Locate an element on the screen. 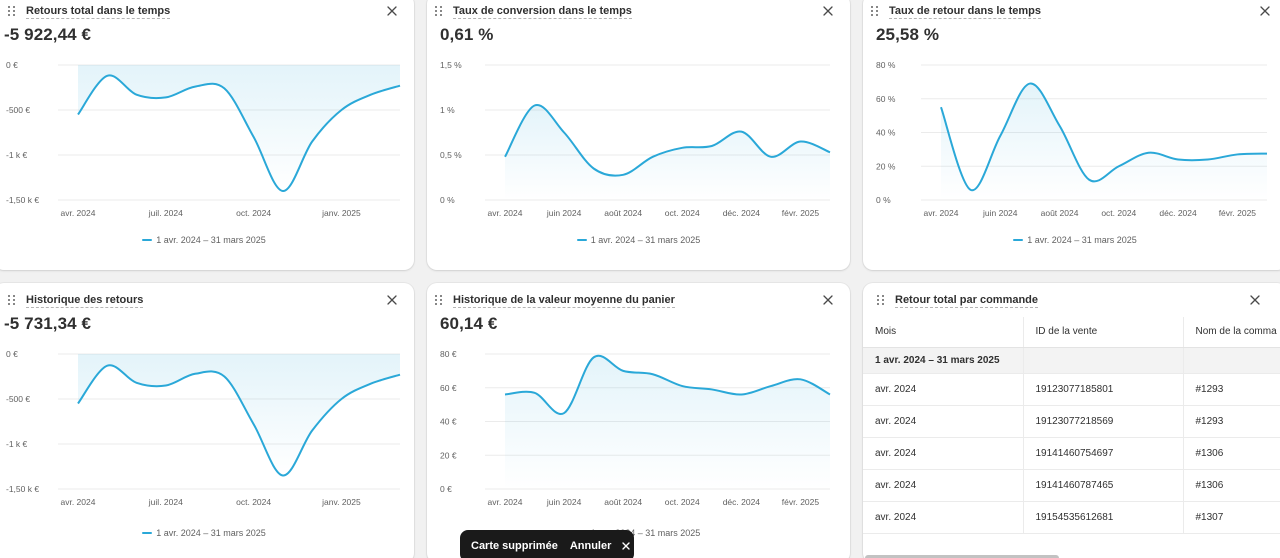  table-row: avr. 2024 19154535612681 #1307 is located at coordinates (1071, 517).